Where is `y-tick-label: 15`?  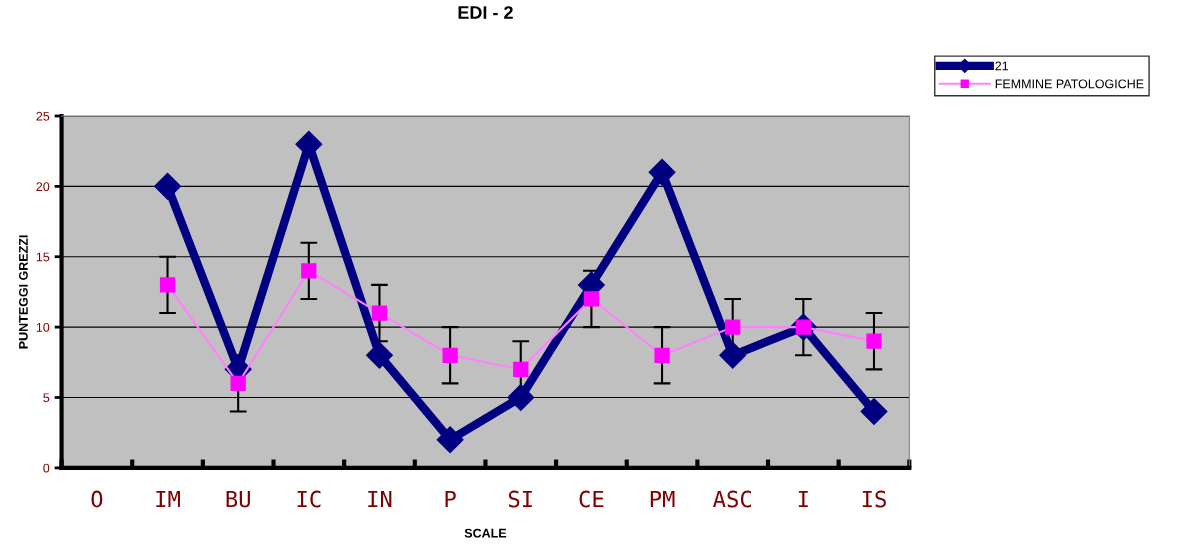 y-tick-label: 15 is located at coordinates (43, 257).